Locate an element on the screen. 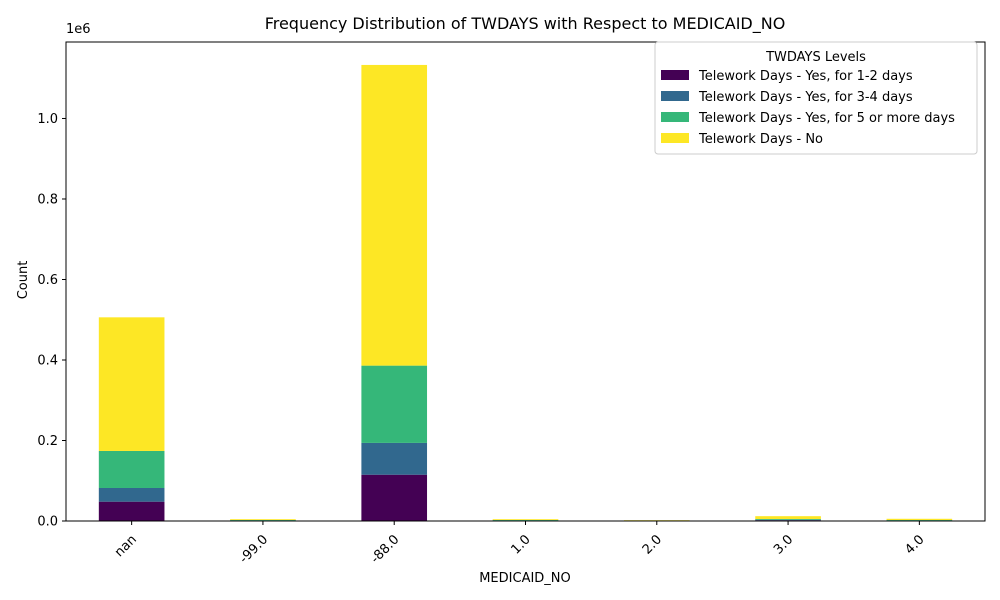 This screenshot has width=1000, height=600. x-ticks: nan -99.0 -88.0 1.0 2.0 3.0 4.0 is located at coordinates (520, 544).